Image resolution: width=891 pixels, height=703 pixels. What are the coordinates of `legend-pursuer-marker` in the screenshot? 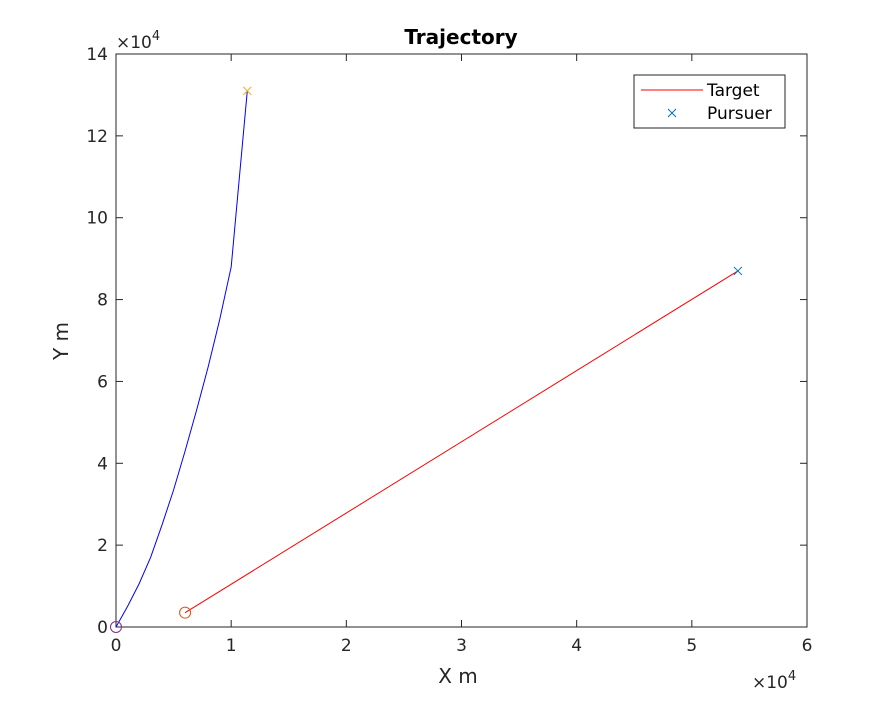 It's located at (672, 113).